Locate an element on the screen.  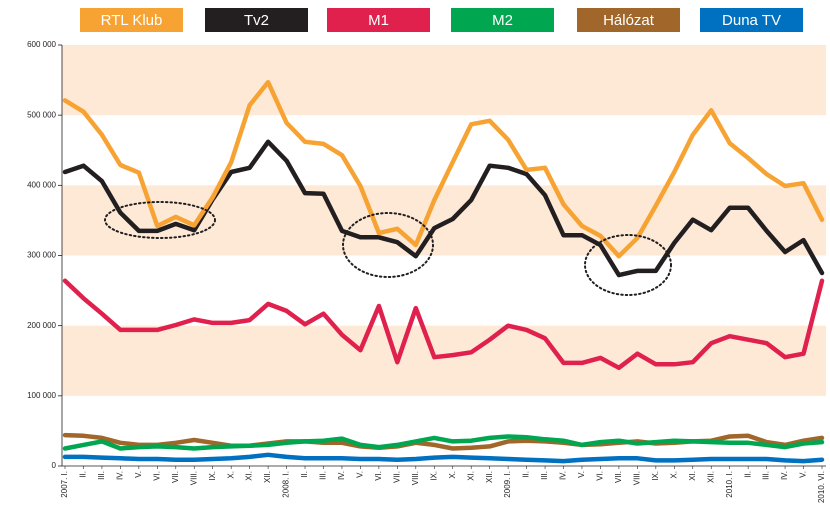
y-tick-label: 500 000 is located at coordinates (41, 114).